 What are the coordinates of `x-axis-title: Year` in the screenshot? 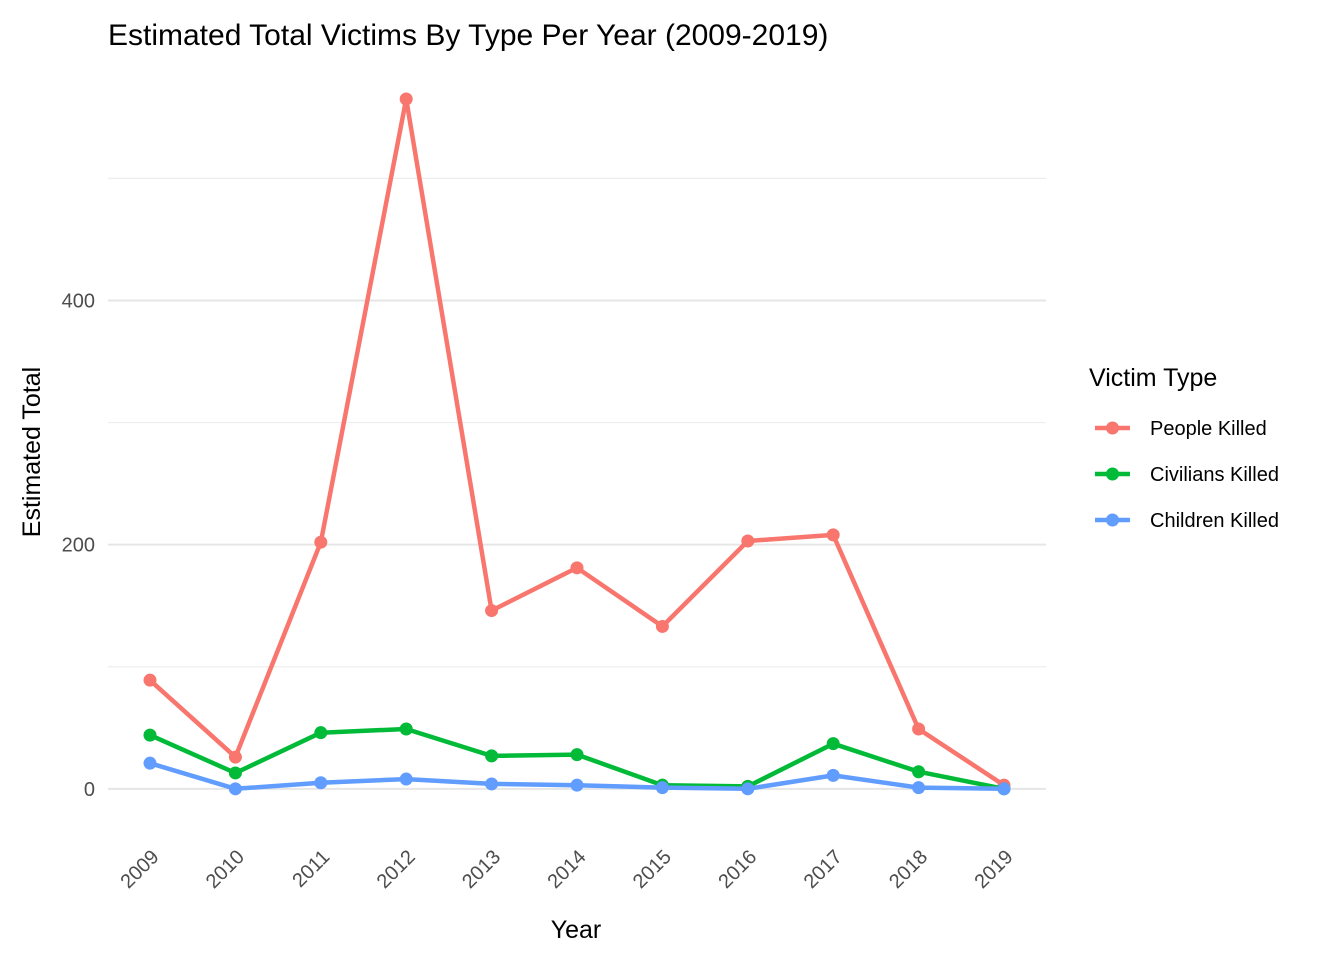 It's located at (576, 930).